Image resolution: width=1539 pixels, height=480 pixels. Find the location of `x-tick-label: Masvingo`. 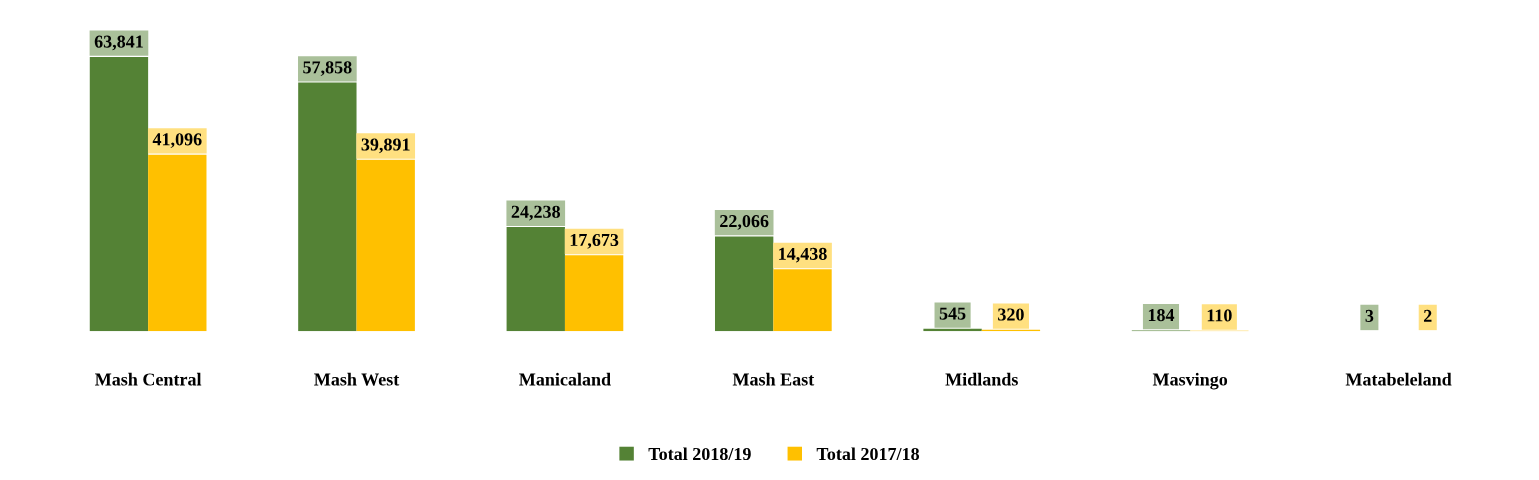

x-tick-label: Masvingo is located at coordinates (1190, 381).